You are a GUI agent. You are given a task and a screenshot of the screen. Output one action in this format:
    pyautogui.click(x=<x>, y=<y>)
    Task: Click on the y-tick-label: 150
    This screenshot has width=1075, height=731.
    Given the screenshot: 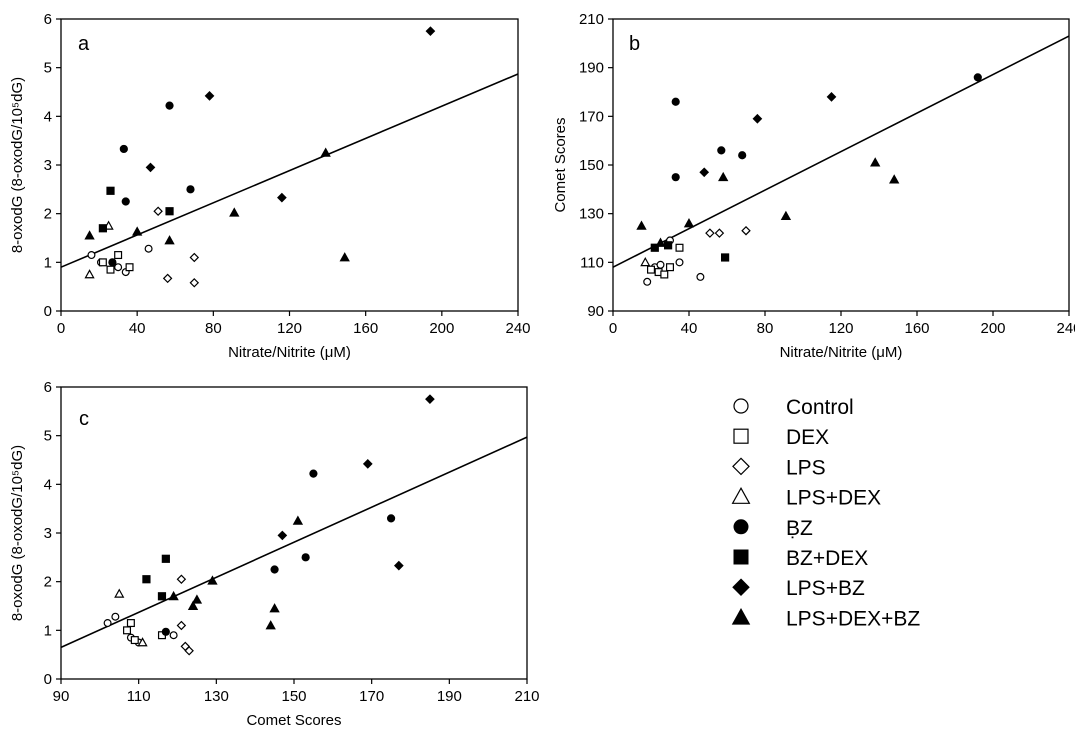 What is the action you would take?
    pyautogui.click(x=591, y=165)
    